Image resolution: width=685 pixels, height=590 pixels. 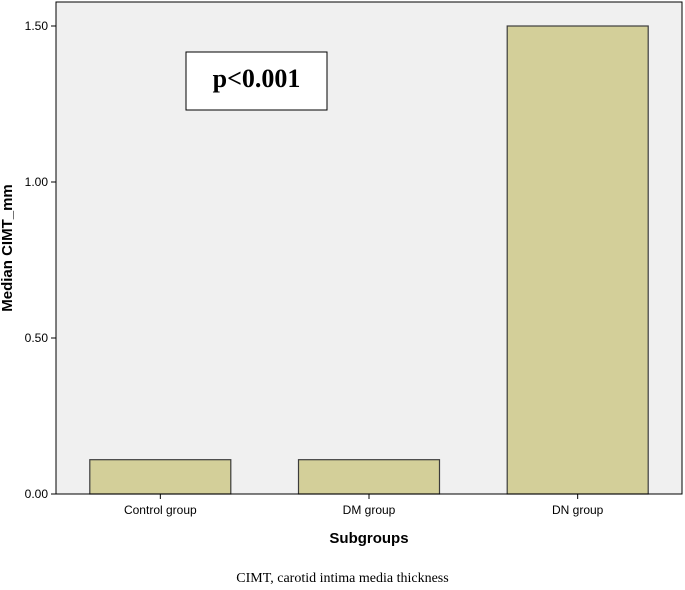 What do you see at coordinates (40, 260) in the screenshot?
I see `y-ticks-group: 0.00 0.50 1.00 1.50` at bounding box center [40, 260].